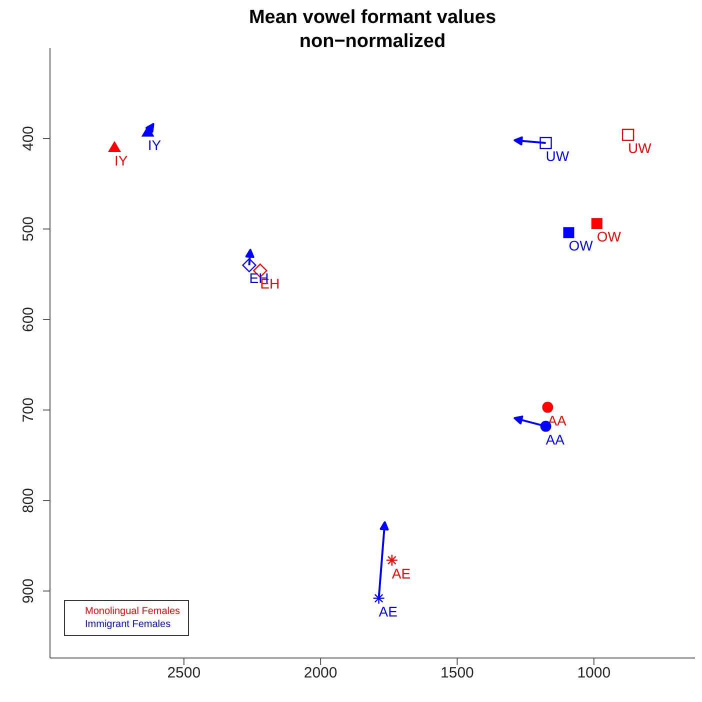 Image resolution: width=702 pixels, height=702 pixels. I want to click on y-tick-label: 900, so click(28, 591).